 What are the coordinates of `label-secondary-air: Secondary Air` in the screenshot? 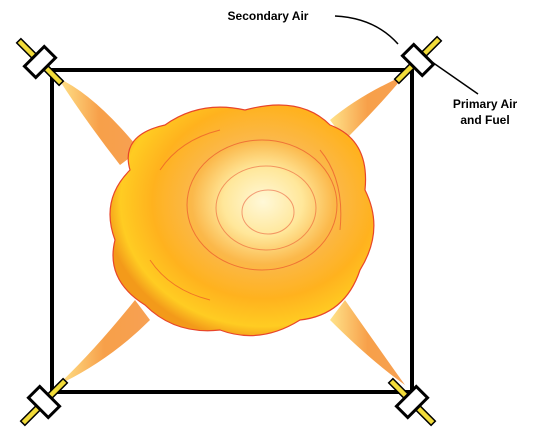 It's located at (268, 16).